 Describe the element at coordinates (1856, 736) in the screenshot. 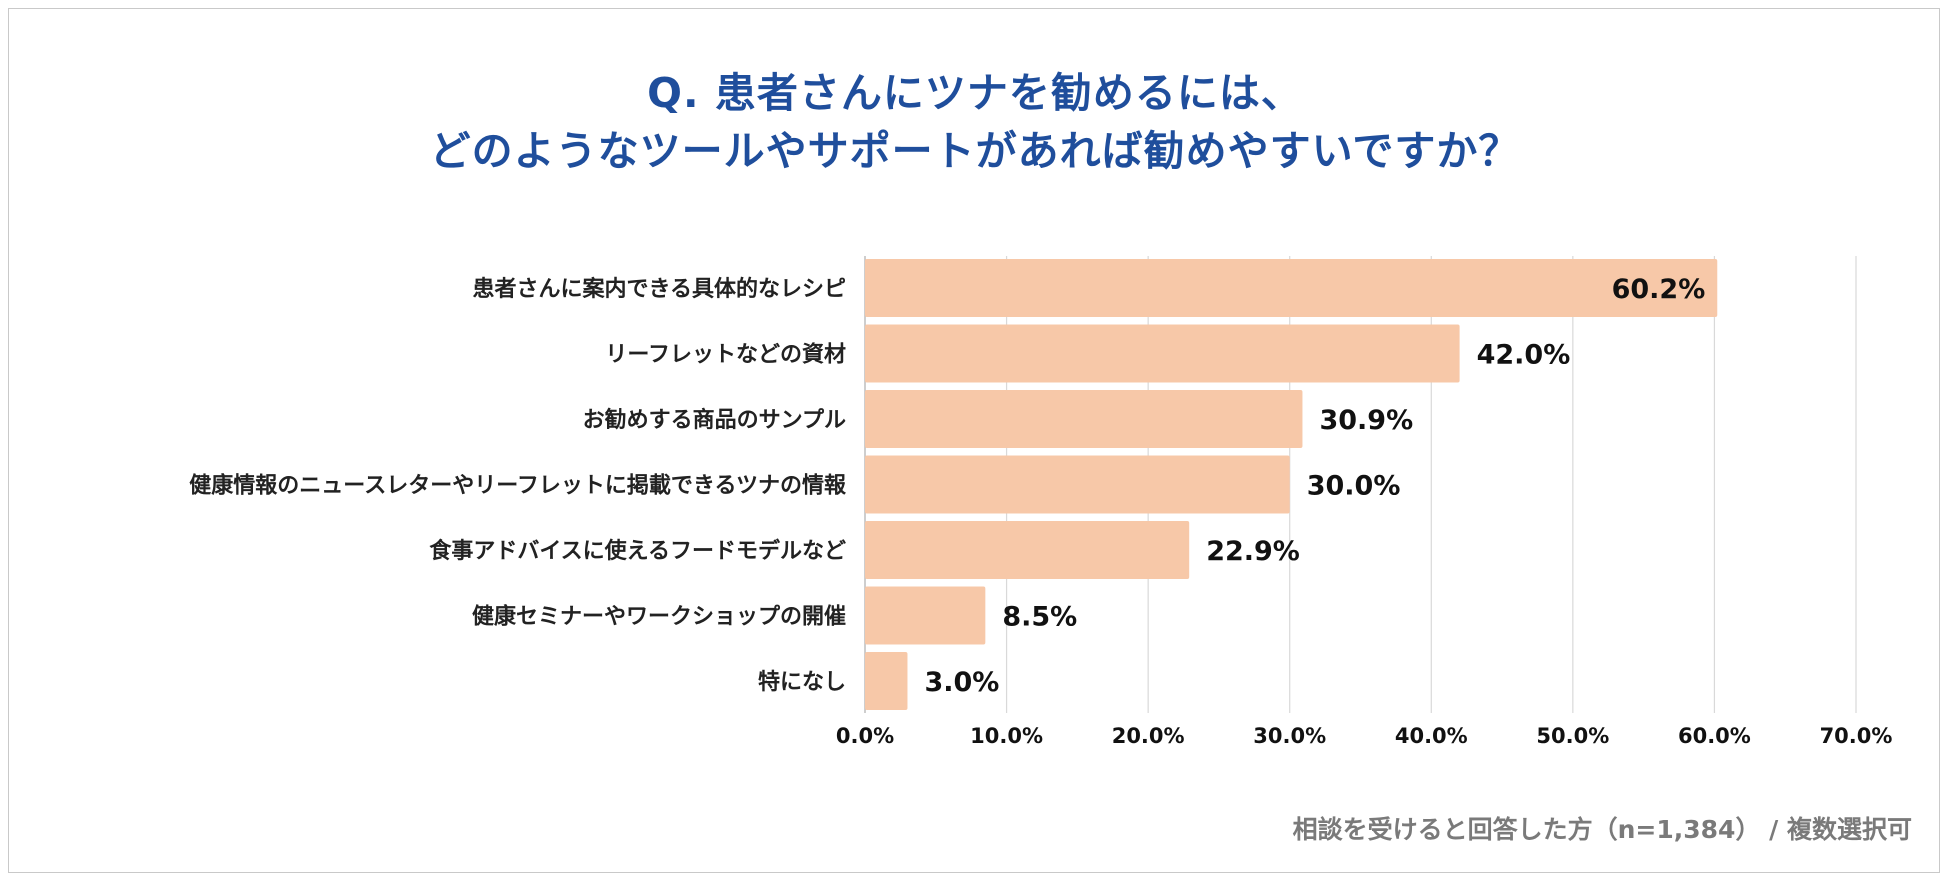

I see `x-tick-label: 70.0%` at that location.